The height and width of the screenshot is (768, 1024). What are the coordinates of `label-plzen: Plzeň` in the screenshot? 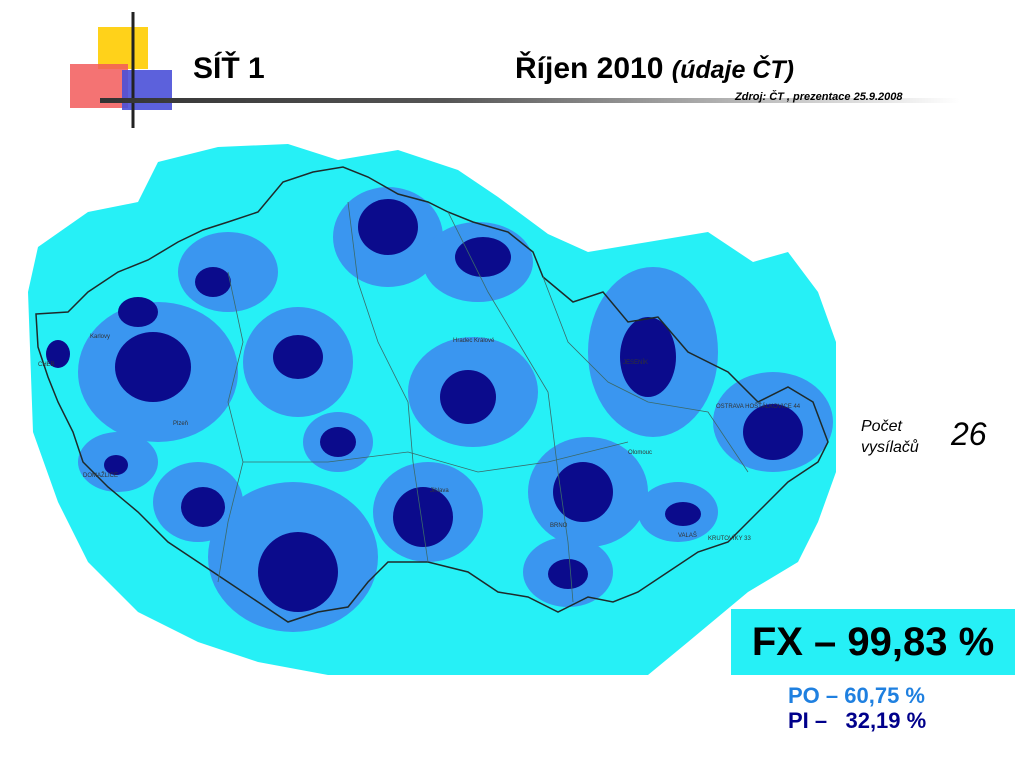 It's located at (180, 424).